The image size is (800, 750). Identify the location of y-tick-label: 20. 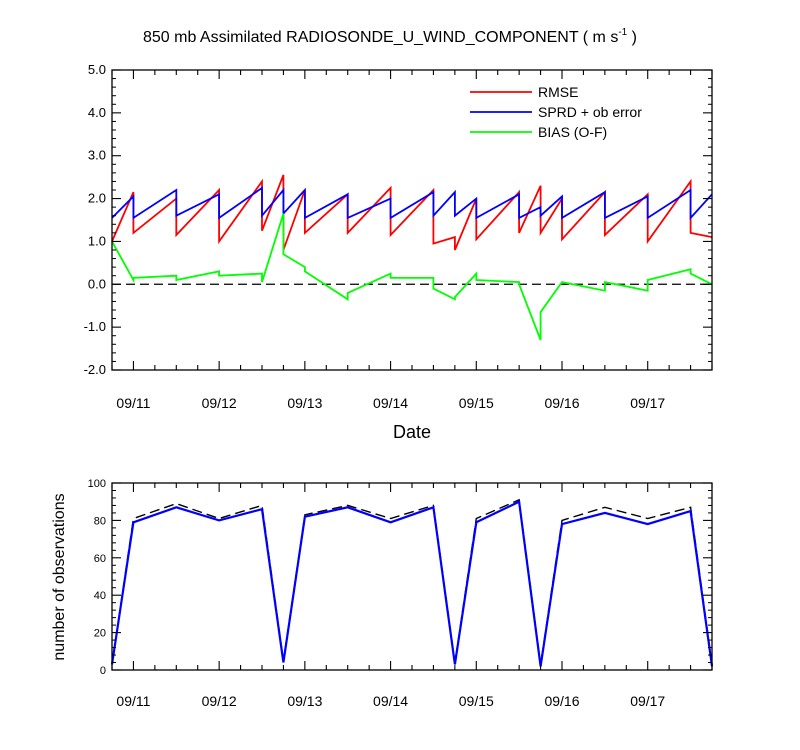
(100, 634).